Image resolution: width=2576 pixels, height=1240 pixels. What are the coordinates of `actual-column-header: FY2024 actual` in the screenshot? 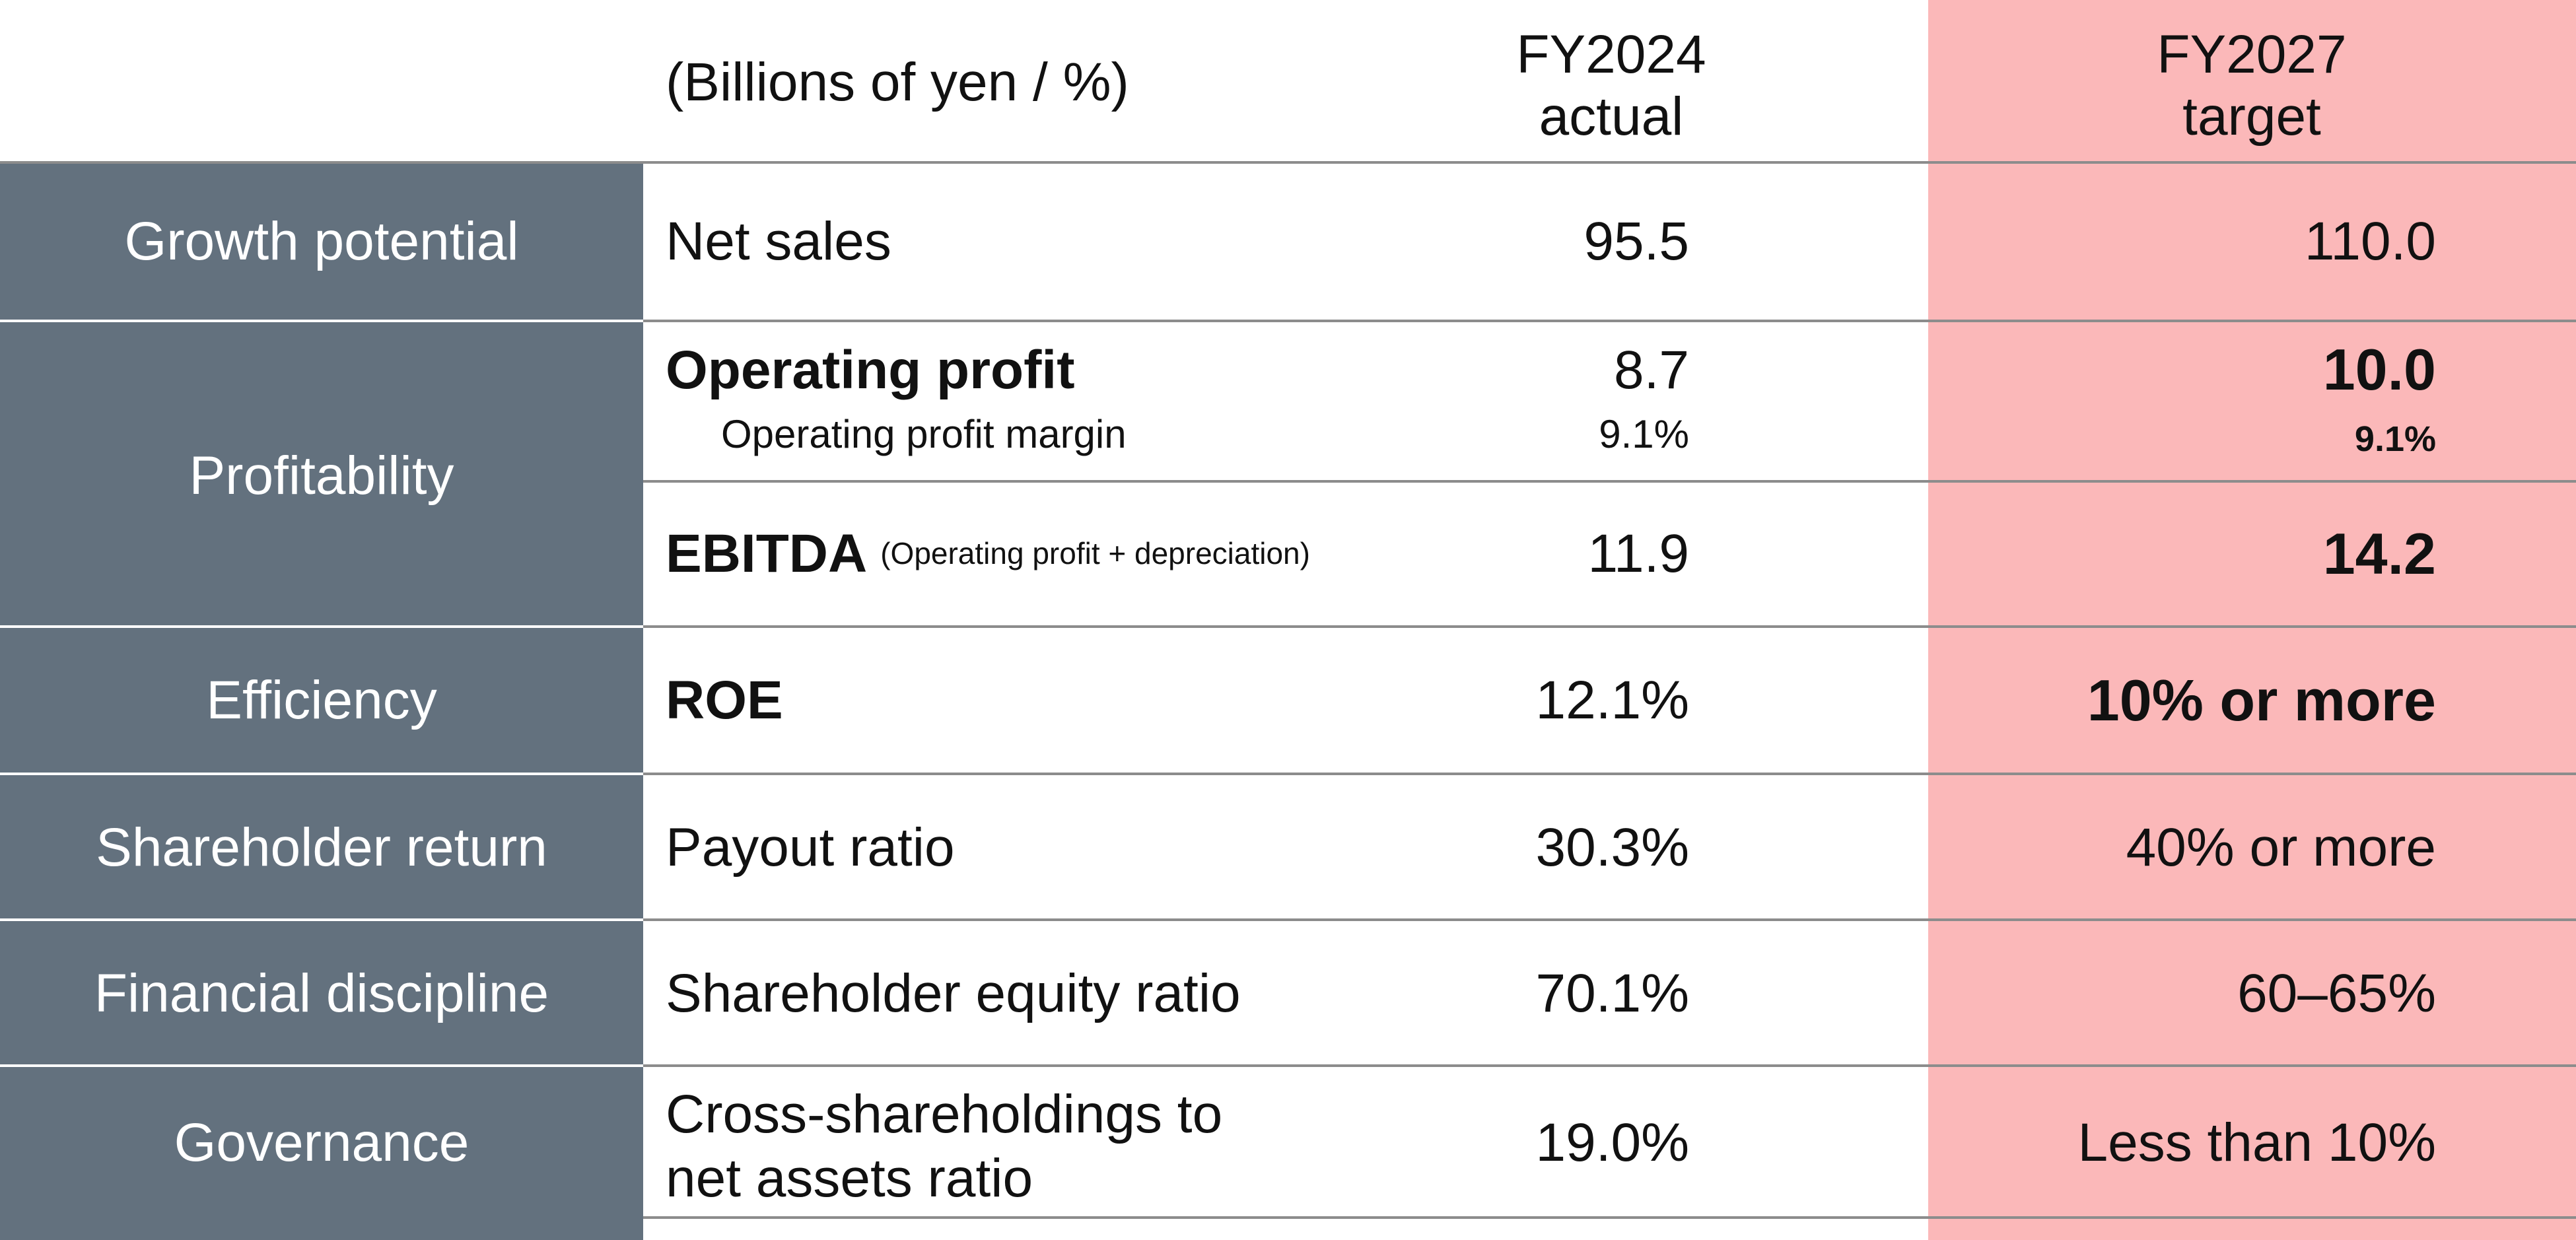 It's located at (1611, 86).